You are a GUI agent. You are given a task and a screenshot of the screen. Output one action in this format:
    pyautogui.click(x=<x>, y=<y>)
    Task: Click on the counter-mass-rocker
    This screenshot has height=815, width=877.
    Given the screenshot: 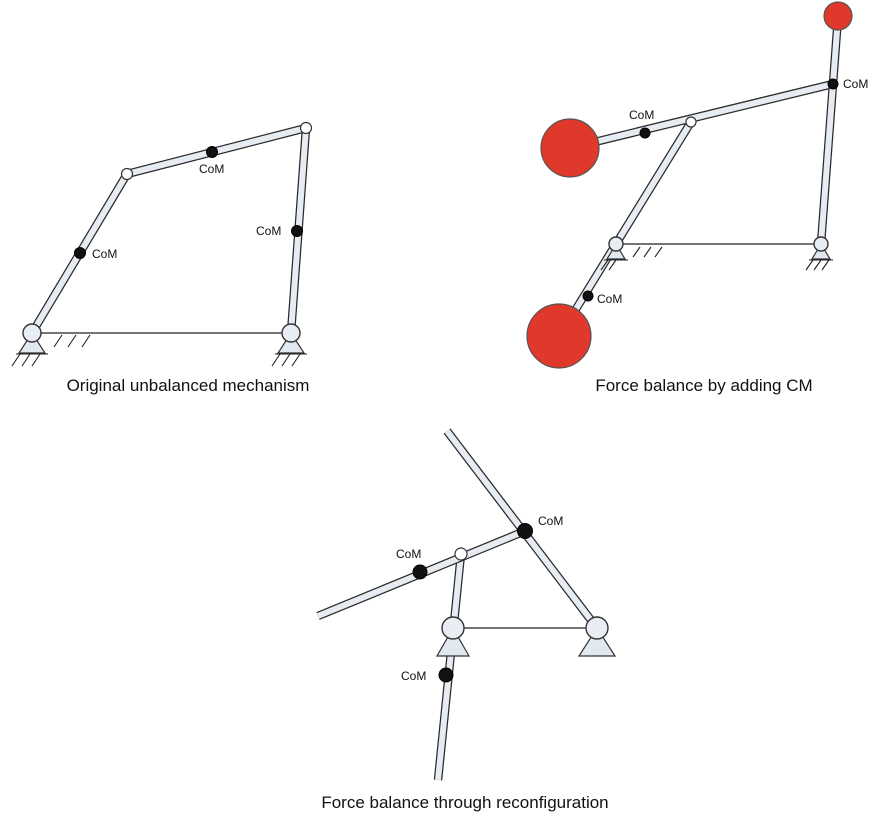 What is the action you would take?
    pyautogui.click(x=838, y=16)
    